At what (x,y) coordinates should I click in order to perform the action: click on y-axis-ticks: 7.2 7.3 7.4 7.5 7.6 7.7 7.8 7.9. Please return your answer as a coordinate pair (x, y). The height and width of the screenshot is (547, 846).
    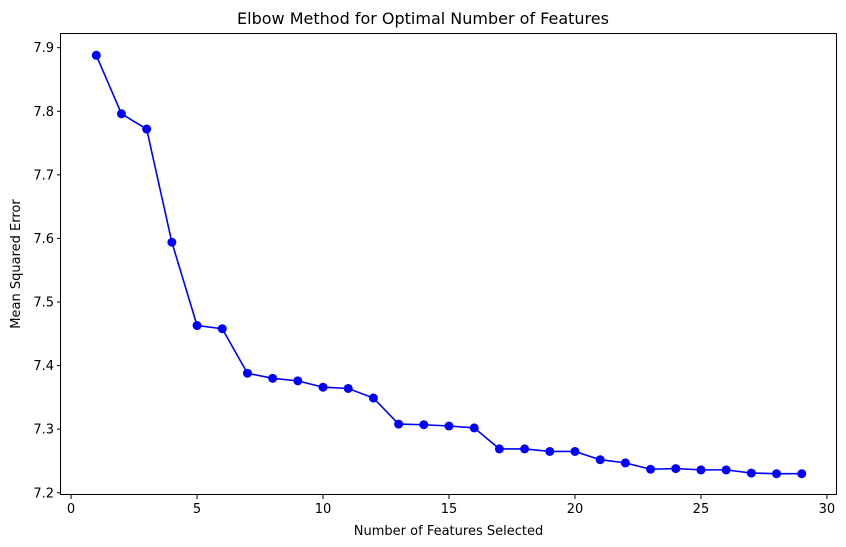
    Looking at the image, I should click on (47, 271).